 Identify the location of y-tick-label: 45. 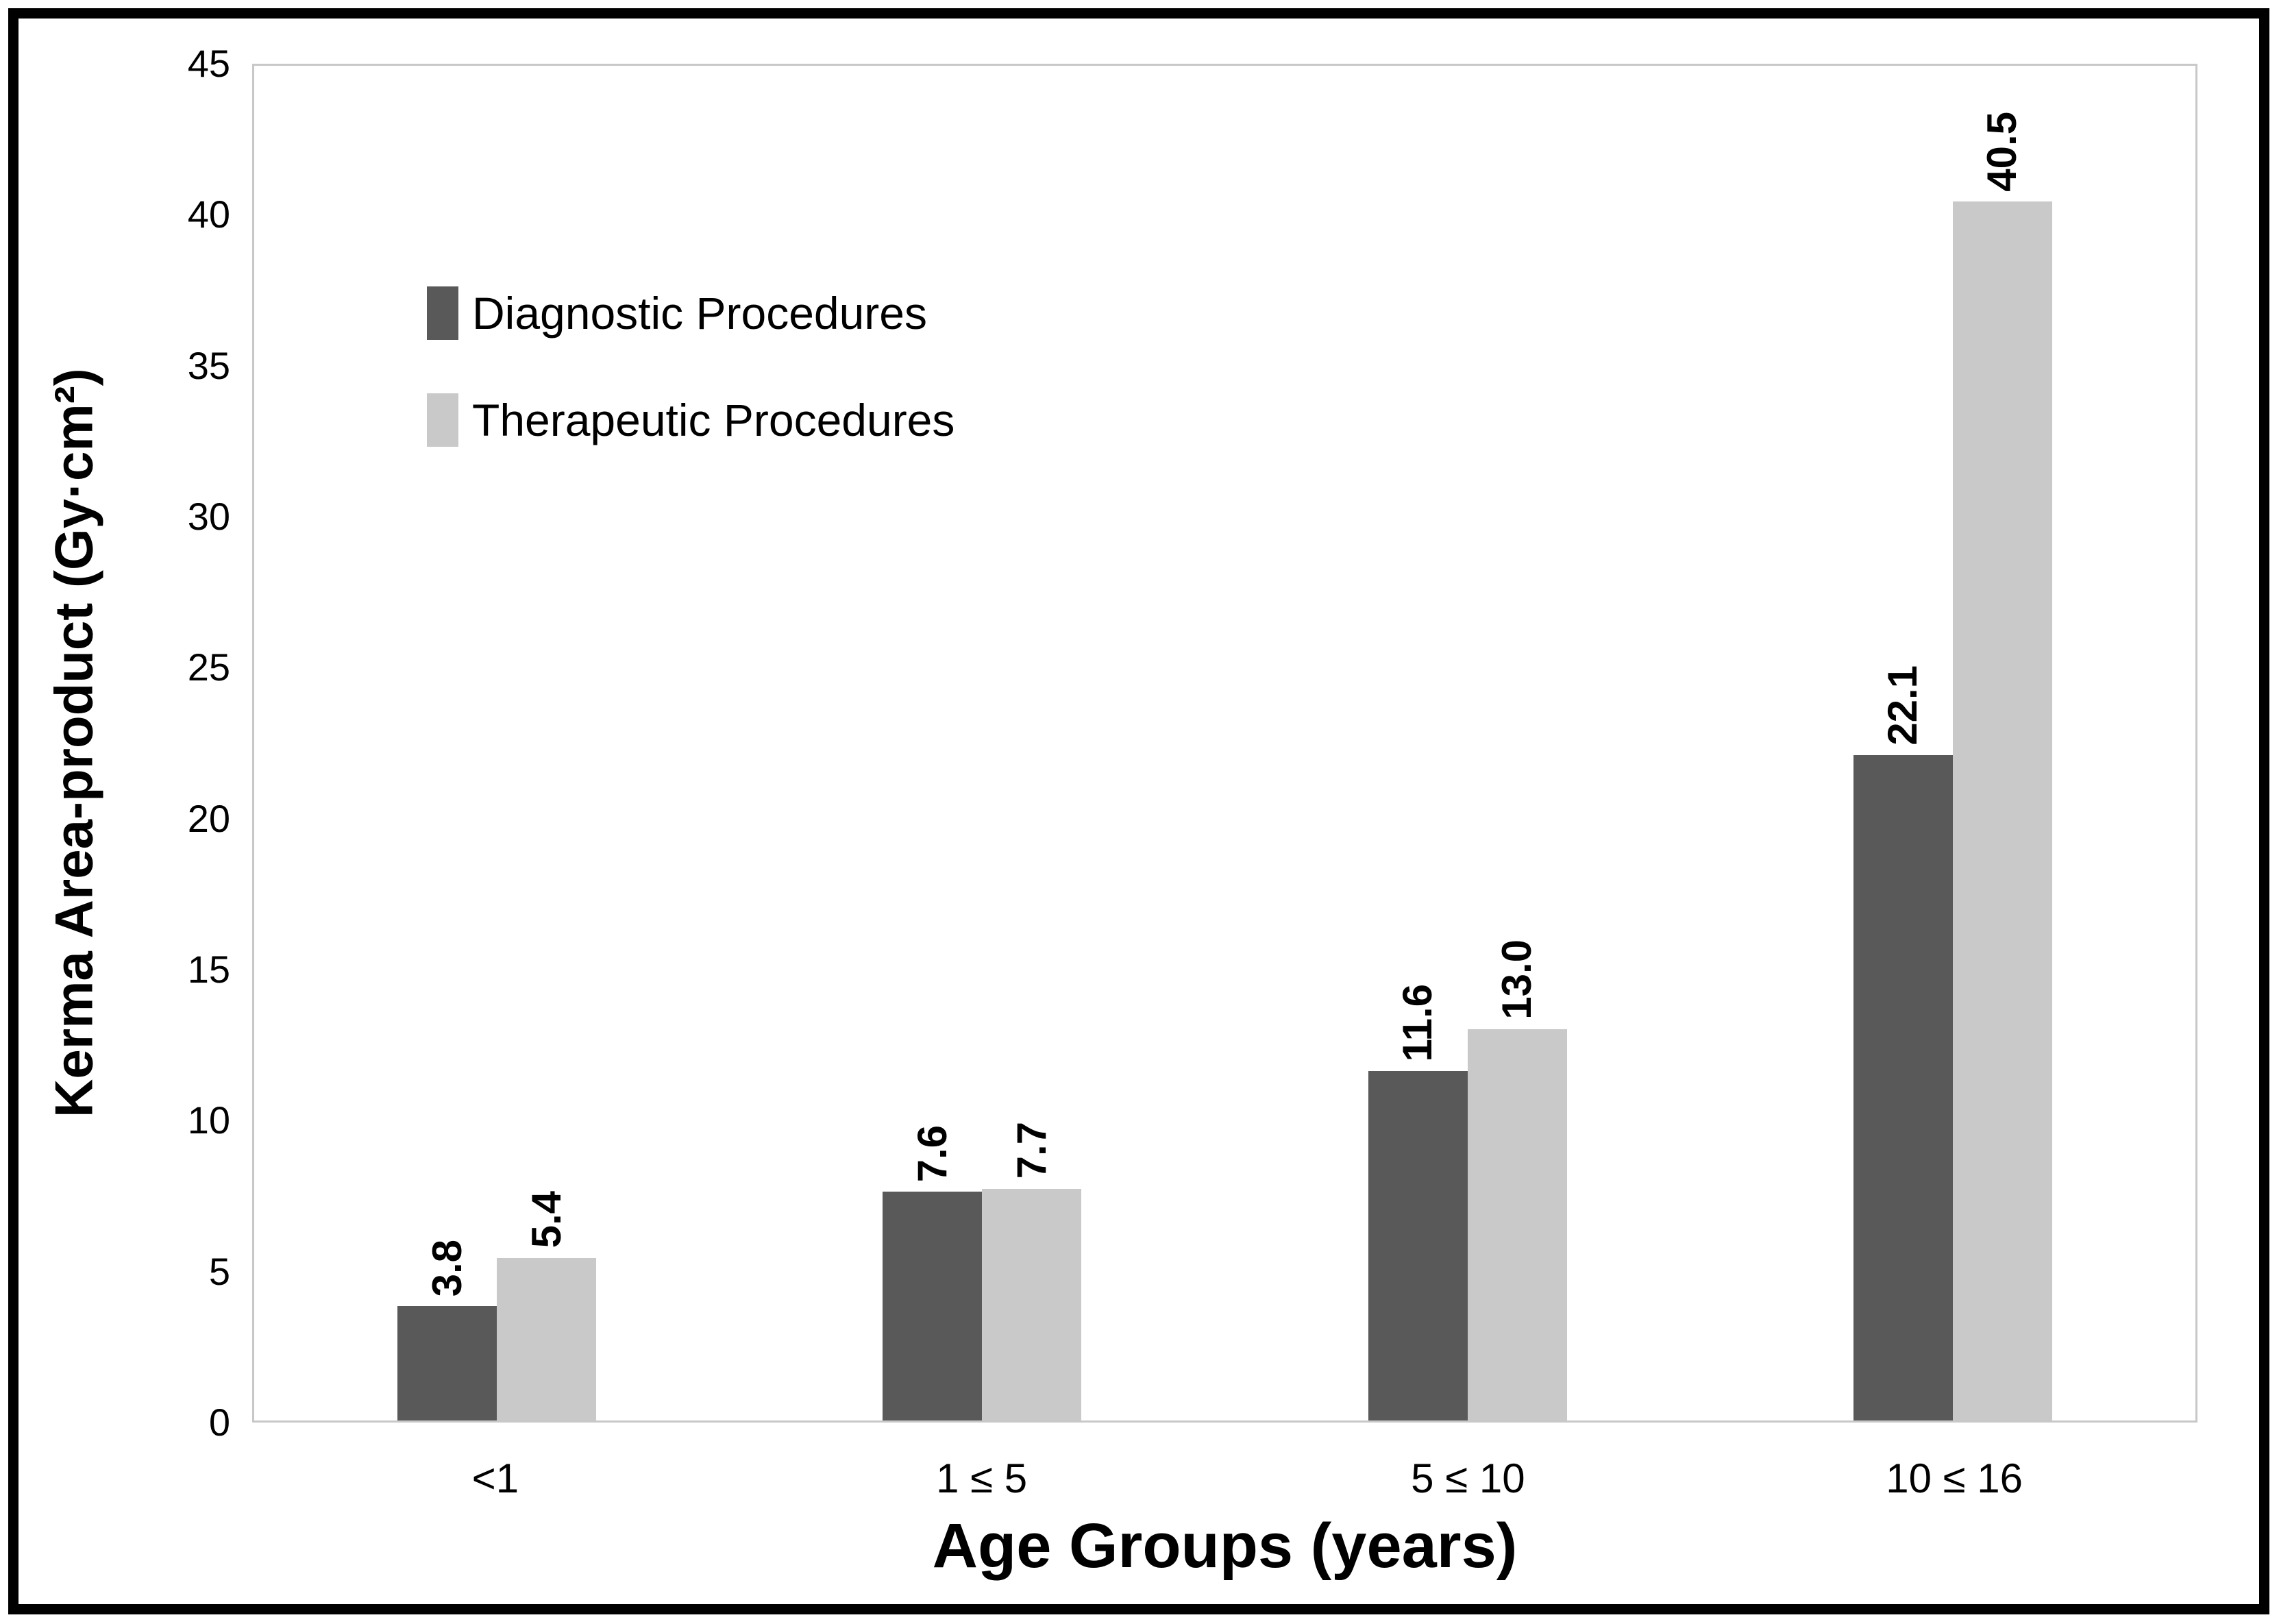
(208, 64).